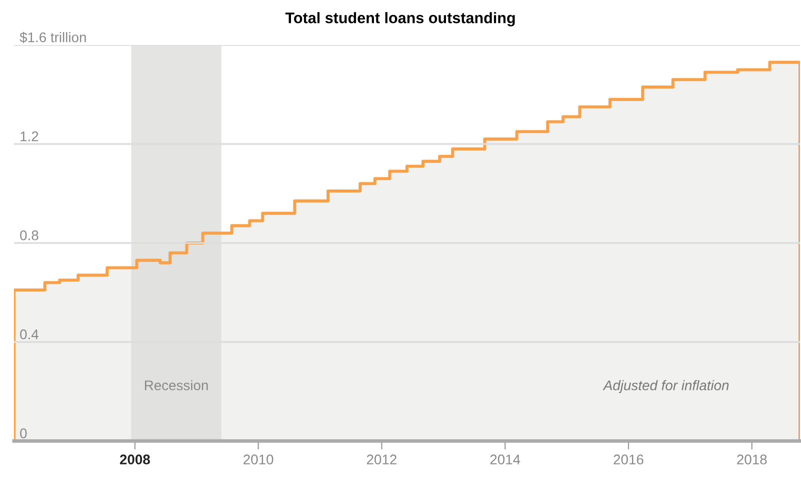 The height and width of the screenshot is (483, 801). I want to click on y-tick-label: 1.2, so click(29, 136).